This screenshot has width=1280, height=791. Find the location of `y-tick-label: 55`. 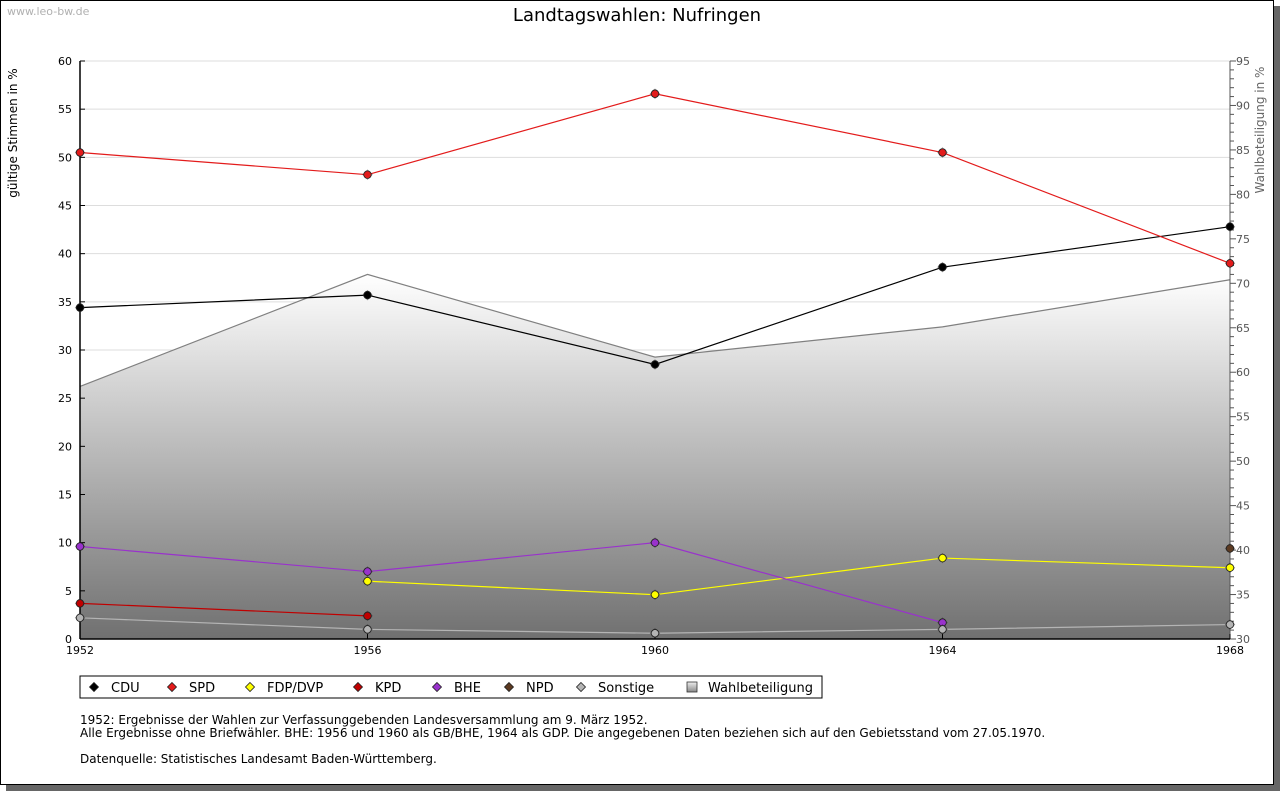

y-tick-label: 55 is located at coordinates (65, 109).